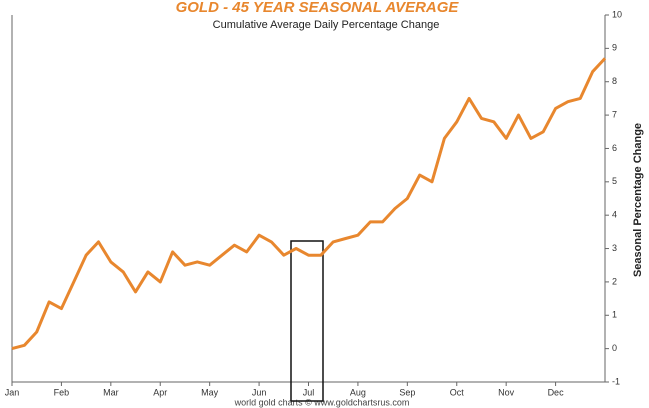 Image resolution: width=649 pixels, height=408 pixels. What do you see at coordinates (614, 148) in the screenshot?
I see `y-tick-label: 6` at bounding box center [614, 148].